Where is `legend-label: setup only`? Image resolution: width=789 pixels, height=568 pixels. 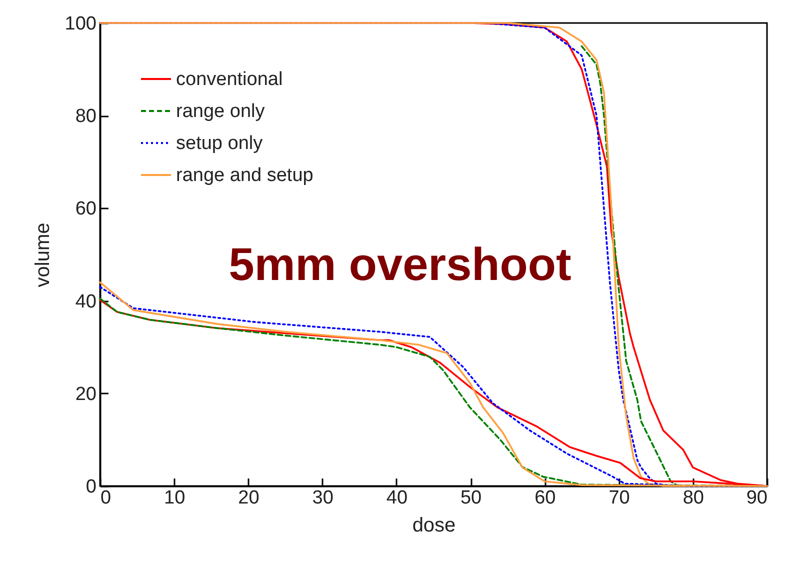 legend-label: setup only is located at coordinates (220, 143).